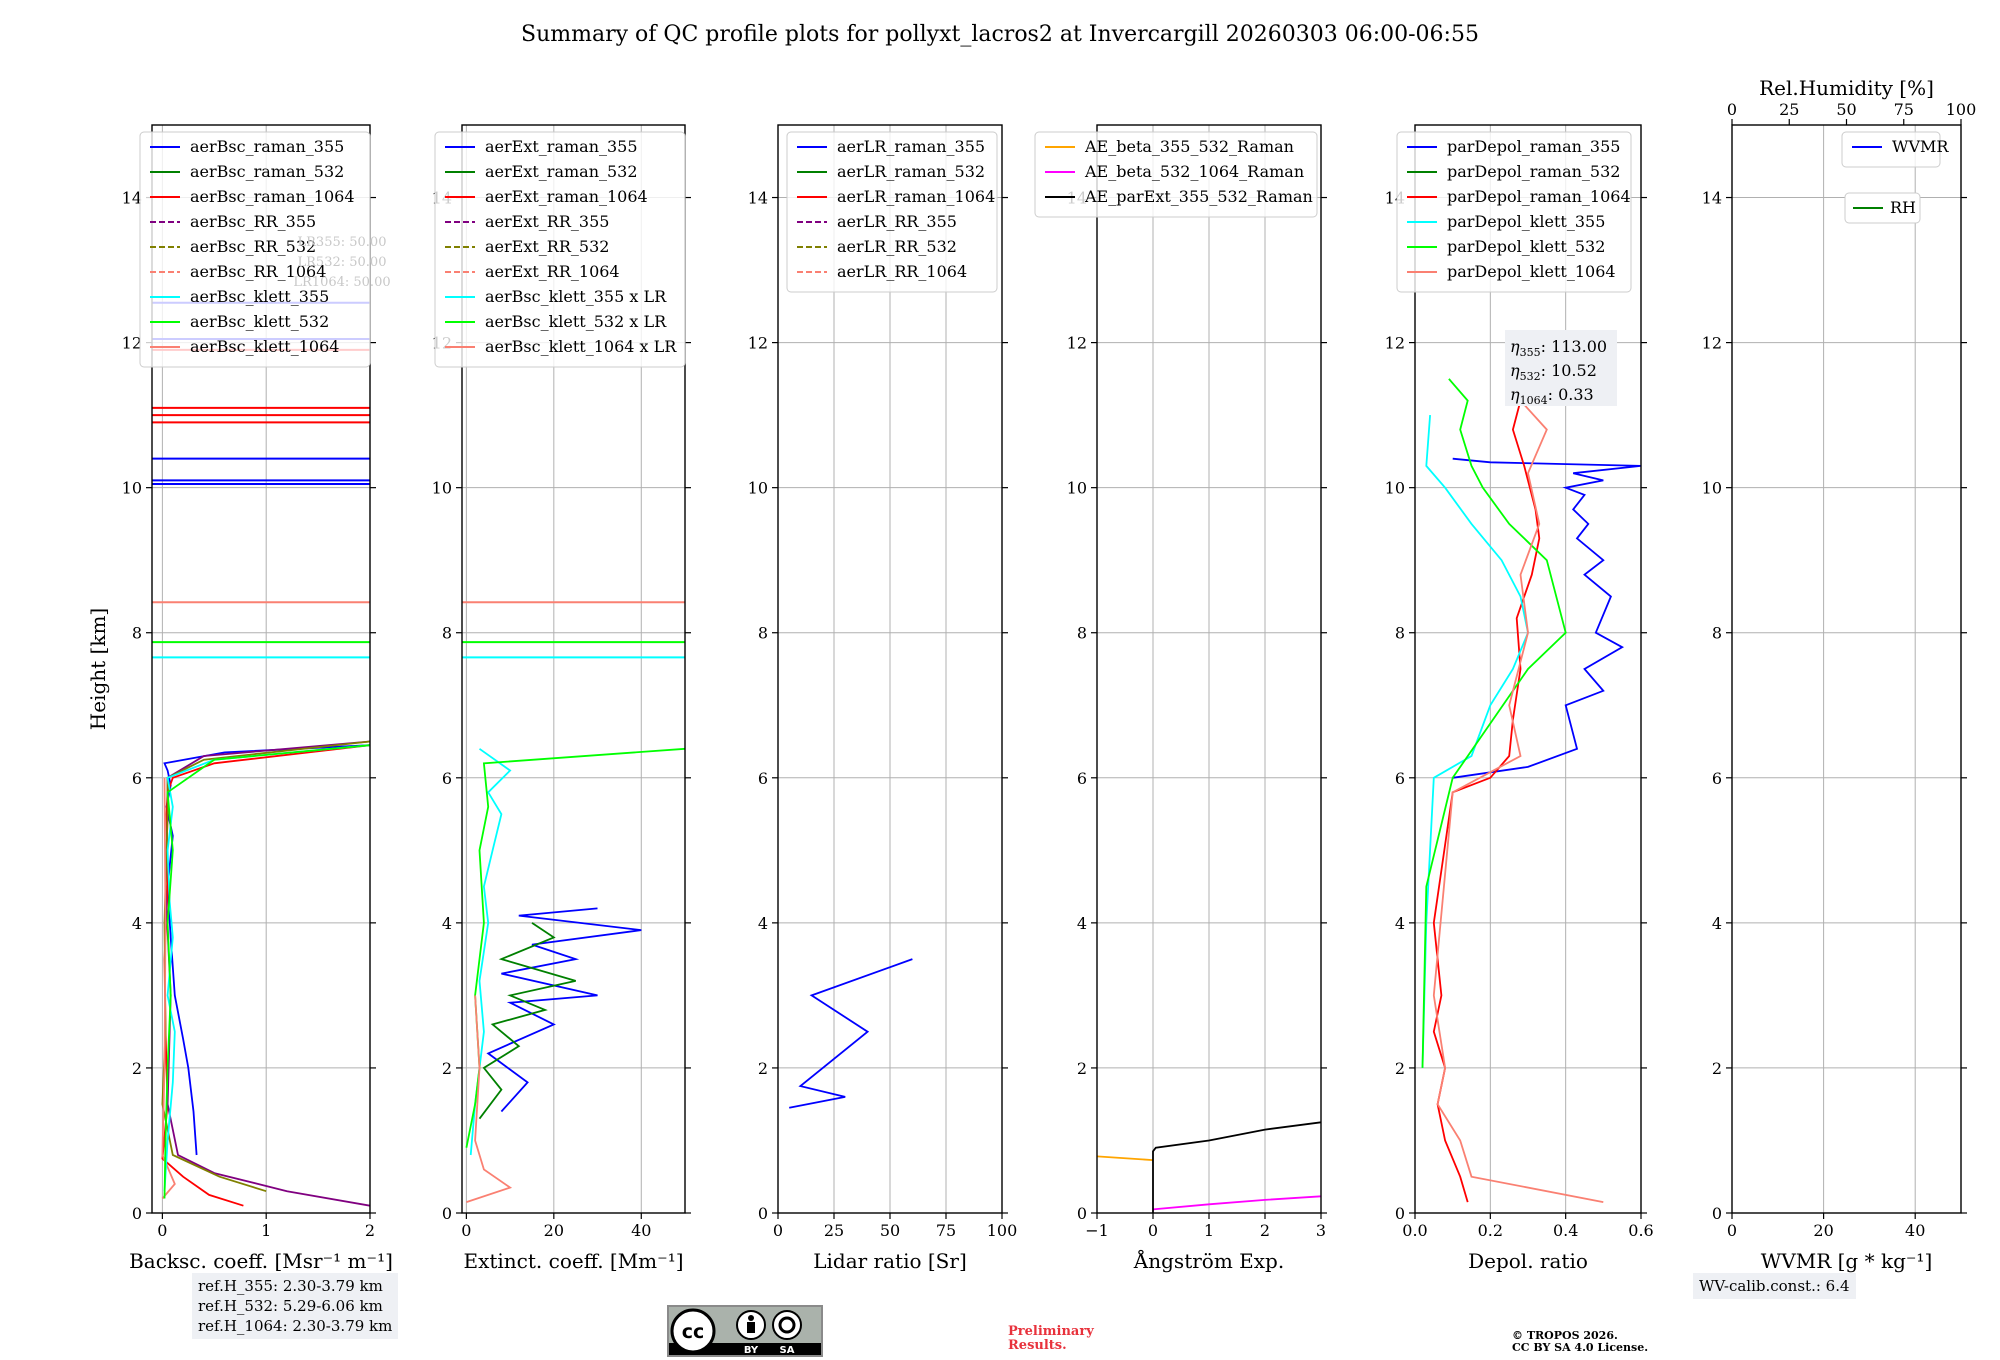  I want to click on x2-tick-label: 75, so click(1904, 109).